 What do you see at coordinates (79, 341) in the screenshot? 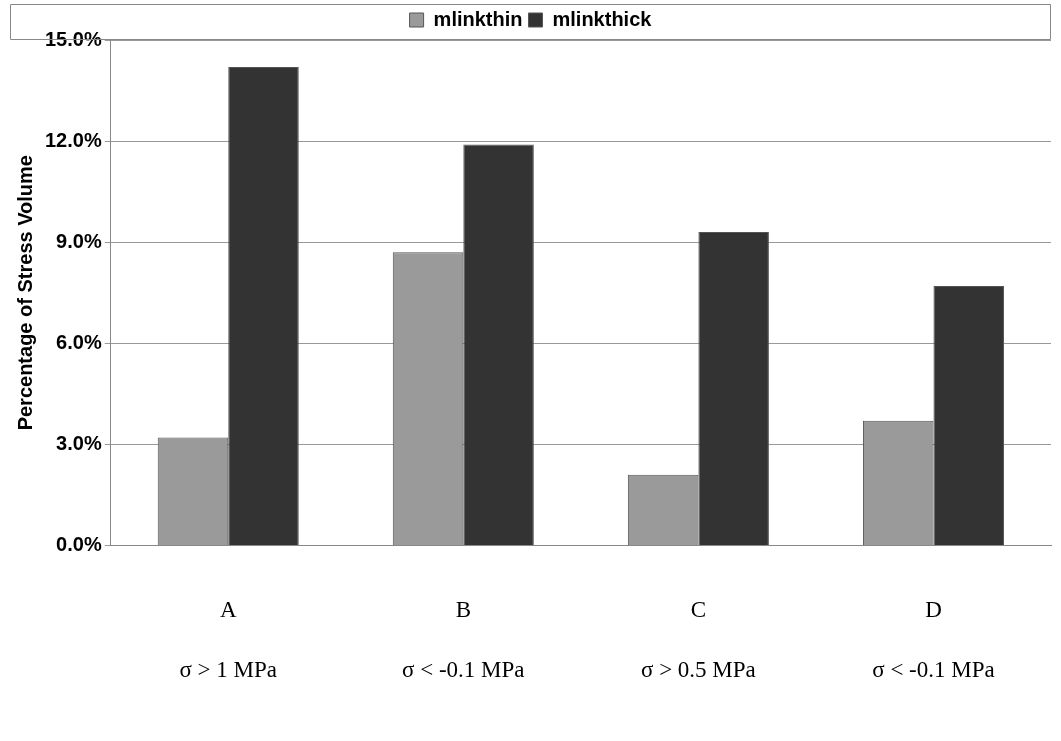
I see `y-tick-label: 6.0%` at bounding box center [79, 341].